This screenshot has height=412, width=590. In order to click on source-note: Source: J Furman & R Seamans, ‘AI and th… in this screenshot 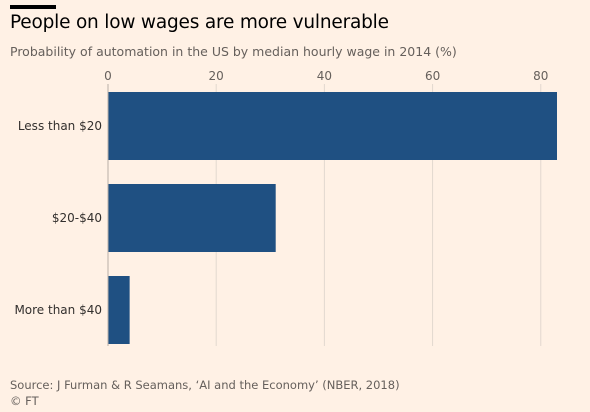, I will do `click(205, 385)`.